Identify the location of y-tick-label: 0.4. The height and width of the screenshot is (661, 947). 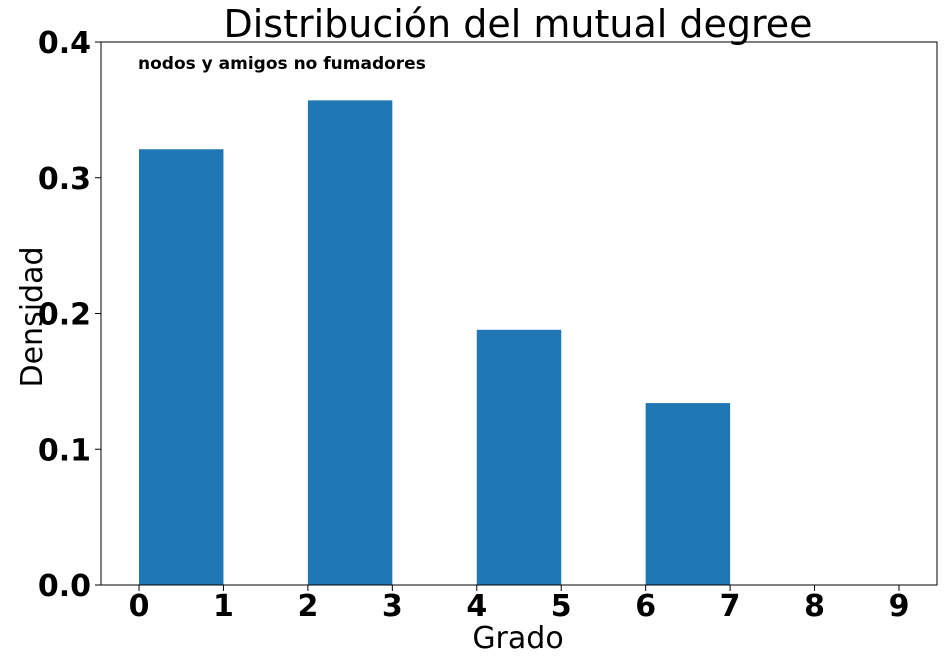
(64, 43).